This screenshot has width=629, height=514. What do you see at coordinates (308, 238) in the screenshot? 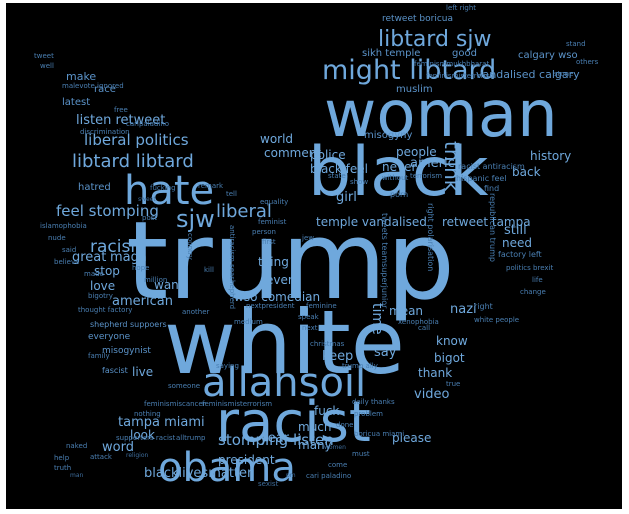
I see `word-jew: jew` at bounding box center [308, 238].